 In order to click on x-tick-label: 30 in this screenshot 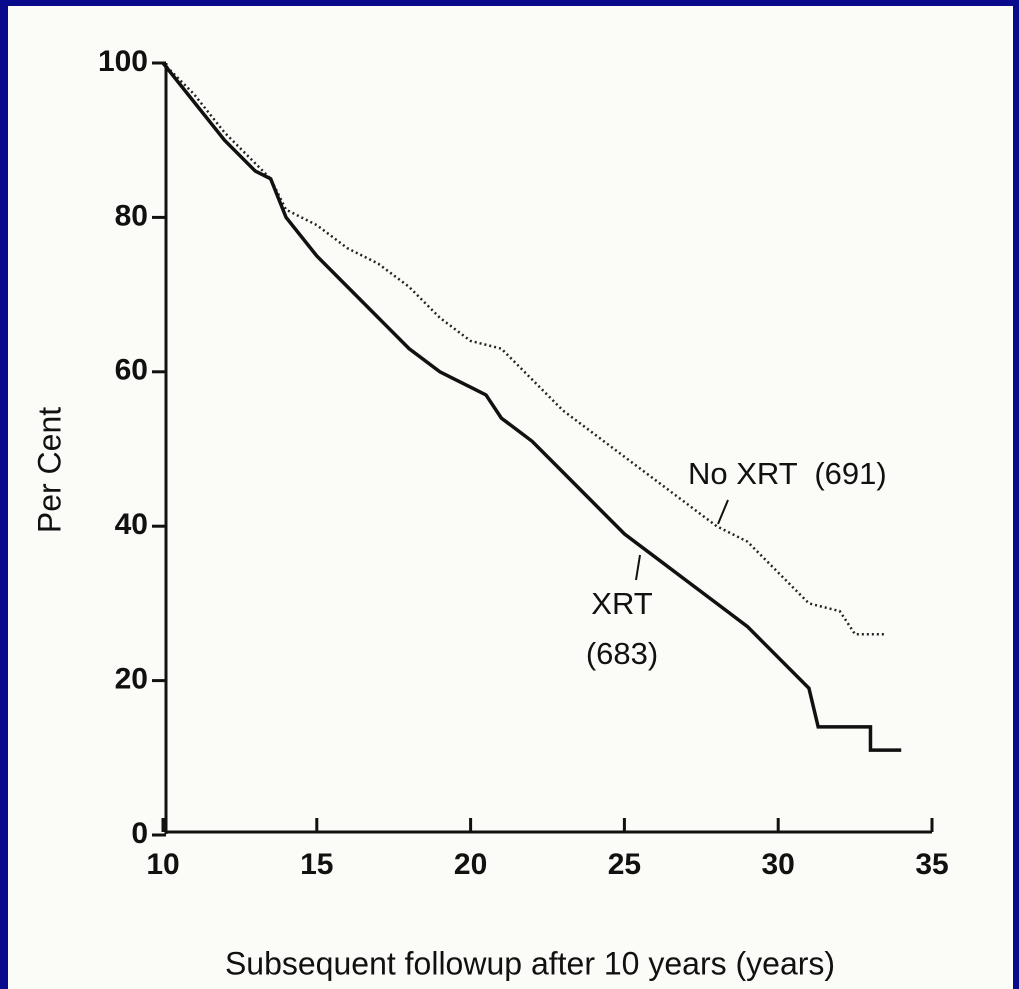, I will do `click(778, 864)`.